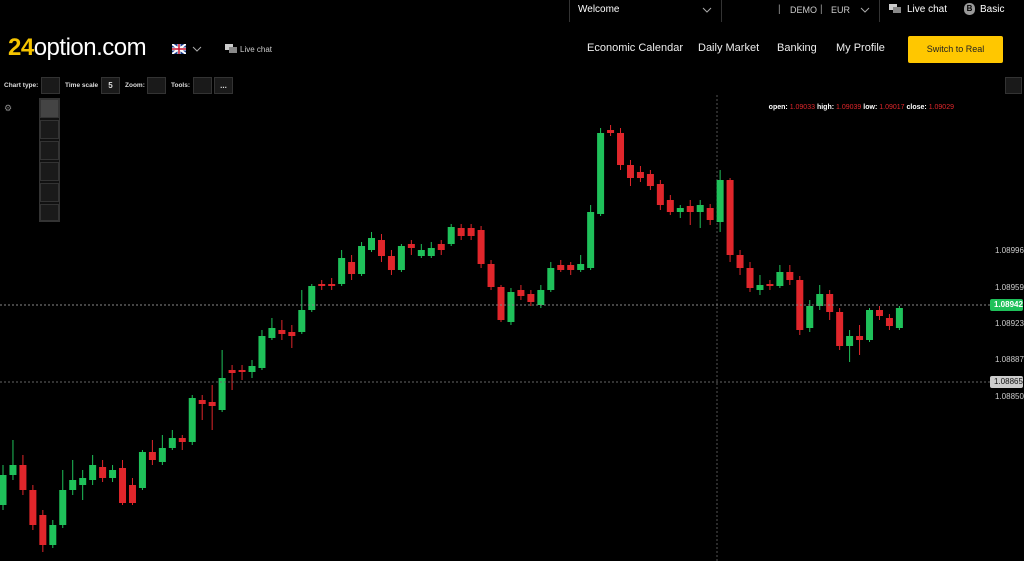 This screenshot has height=561, width=1024. I want to click on toolbar-label: Chart type:, so click(21, 85).